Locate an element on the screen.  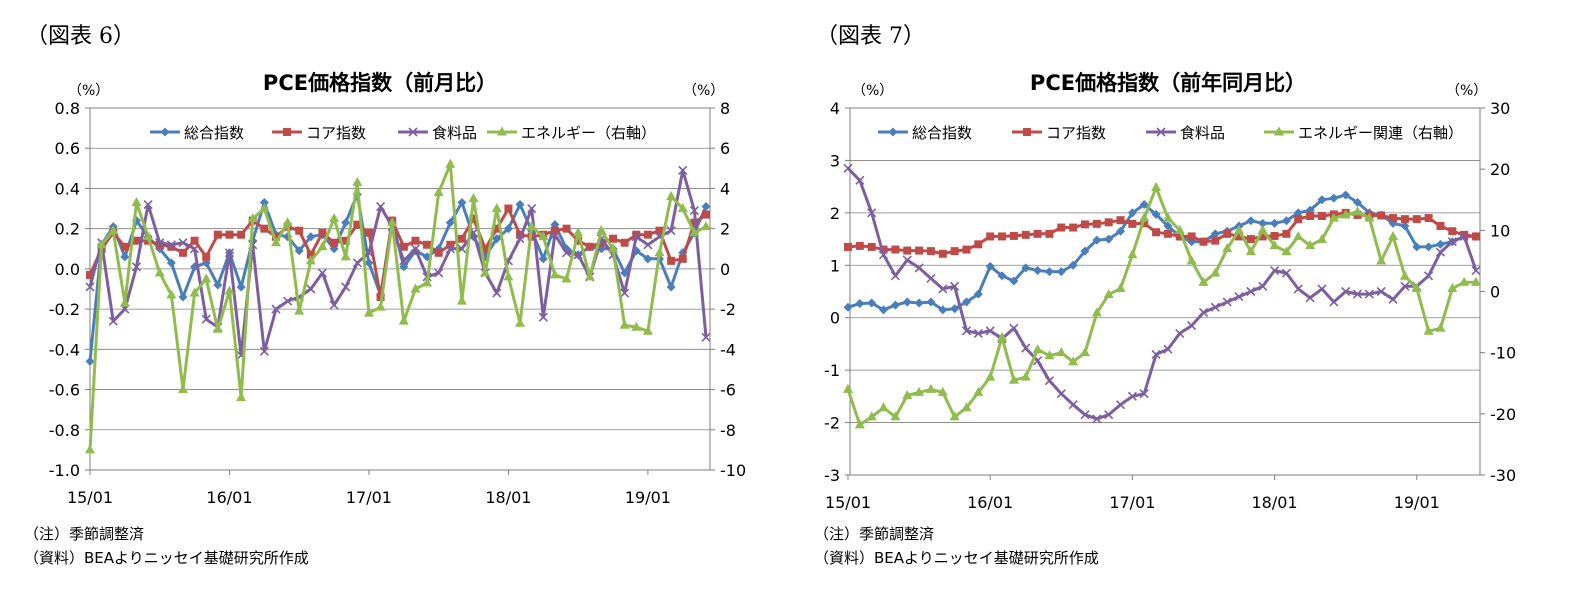
right-tick-label: -10 is located at coordinates (733, 470).